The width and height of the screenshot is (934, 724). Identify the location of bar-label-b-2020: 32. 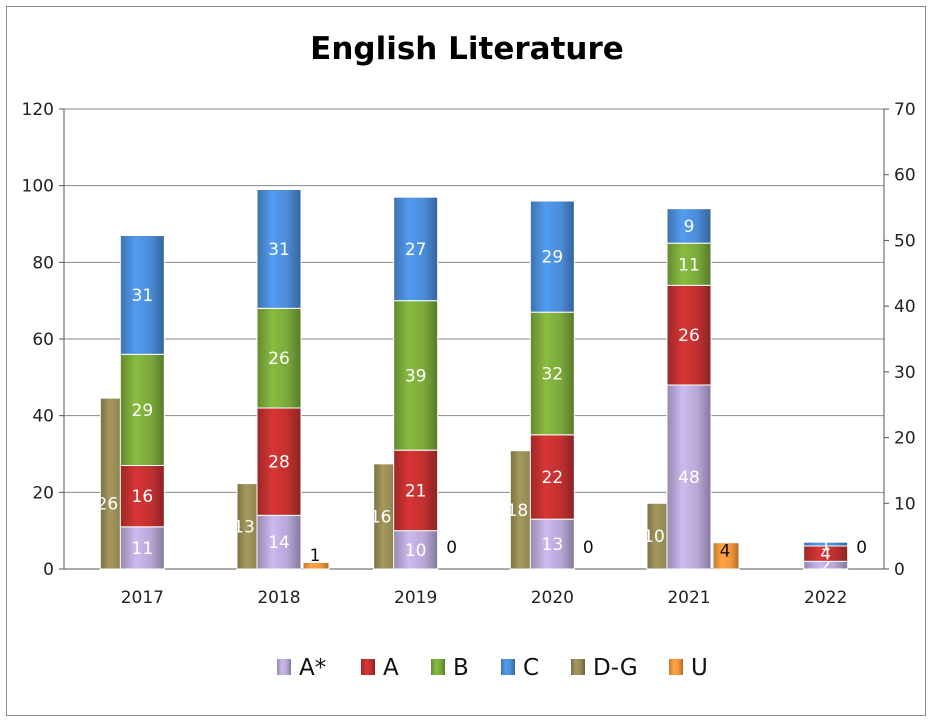
(553, 375).